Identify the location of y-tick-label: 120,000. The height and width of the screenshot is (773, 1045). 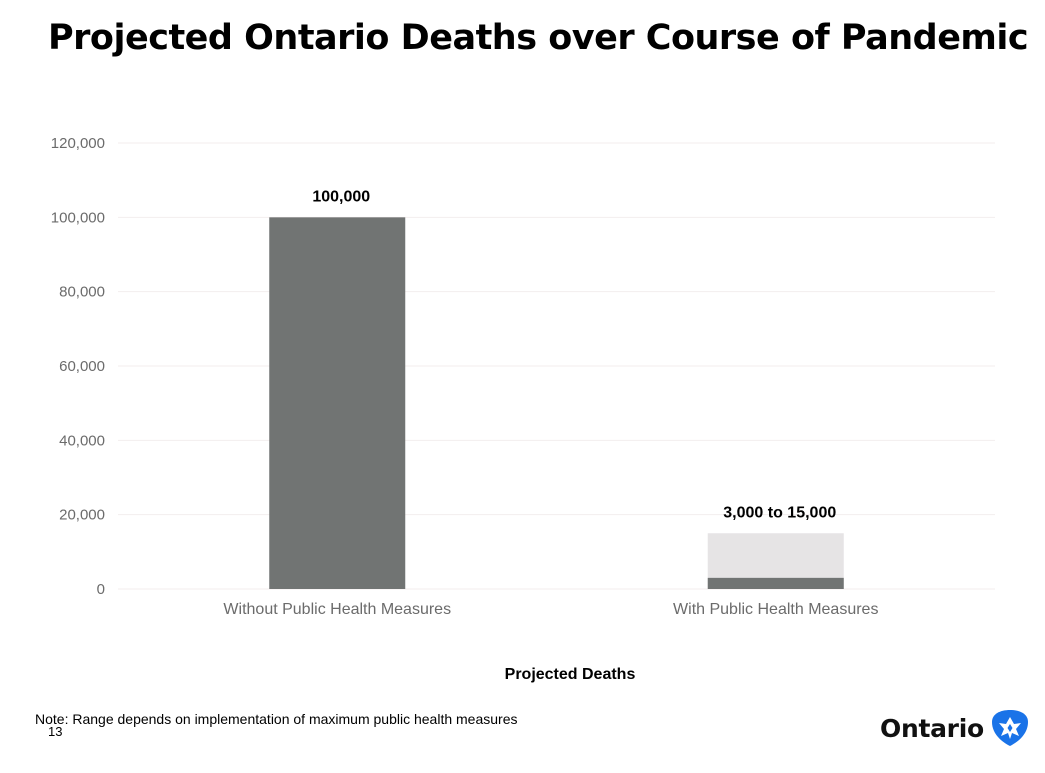
(78, 143).